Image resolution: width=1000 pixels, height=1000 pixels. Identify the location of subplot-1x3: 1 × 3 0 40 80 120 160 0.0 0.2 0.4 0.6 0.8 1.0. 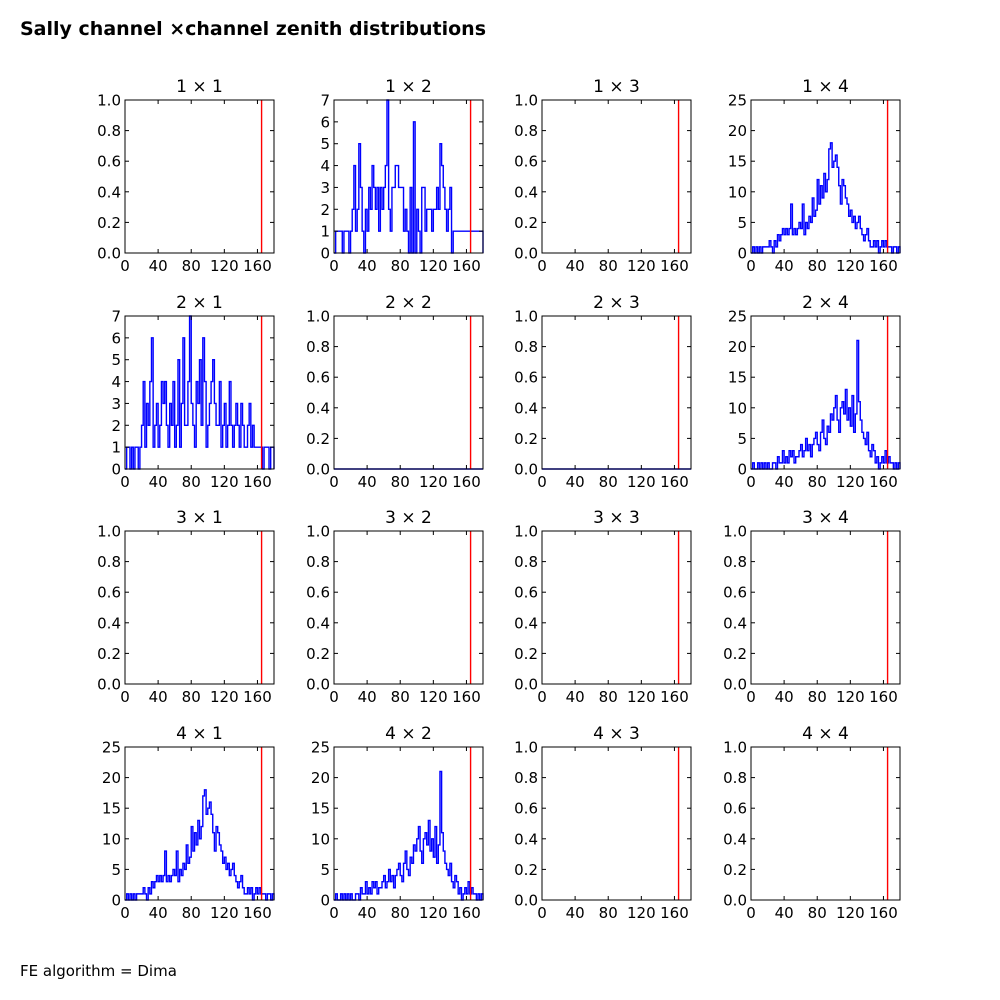
(603, 176).